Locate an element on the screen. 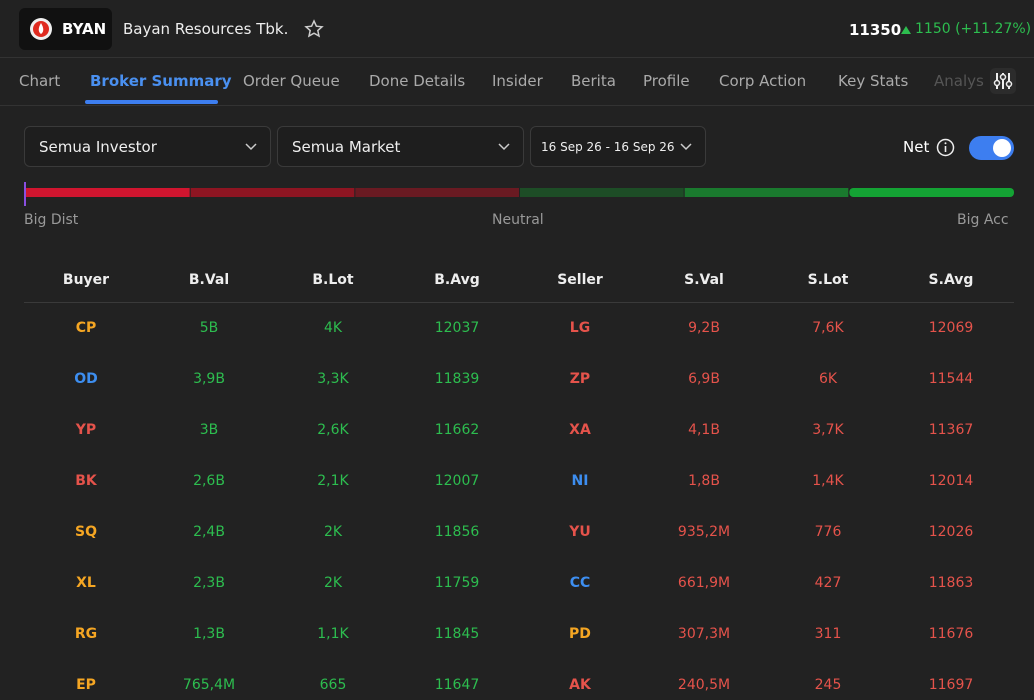  table-cell: 776 is located at coordinates (828, 532).